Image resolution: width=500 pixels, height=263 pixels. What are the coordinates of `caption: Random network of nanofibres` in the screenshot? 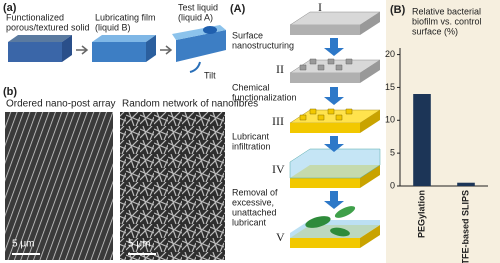 It's located at (190, 104).